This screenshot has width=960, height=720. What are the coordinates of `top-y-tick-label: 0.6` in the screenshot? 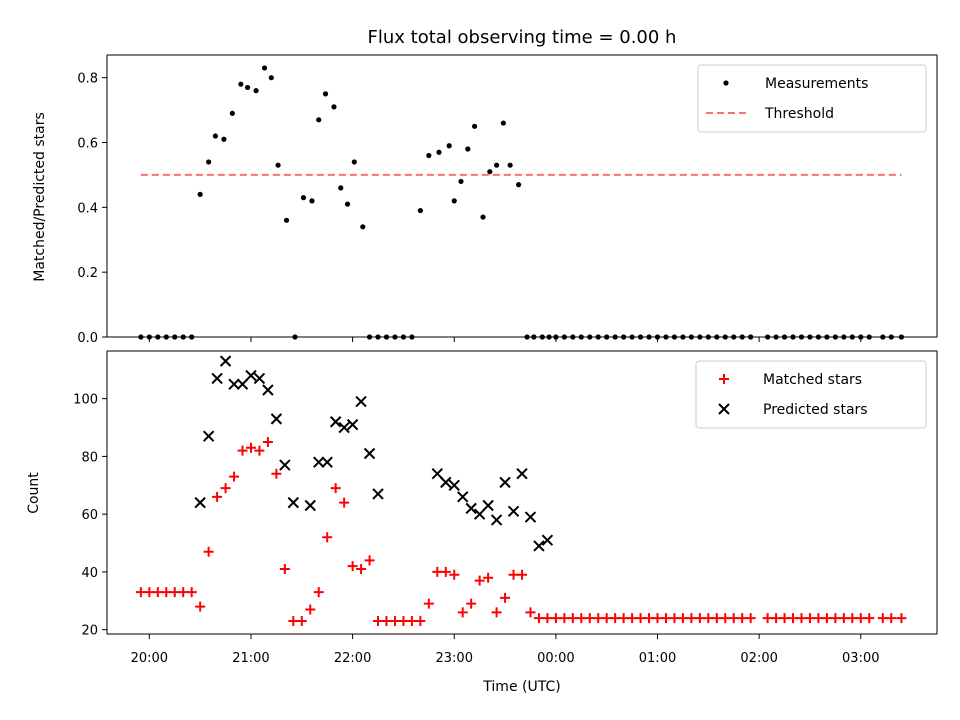 It's located at (87, 144).